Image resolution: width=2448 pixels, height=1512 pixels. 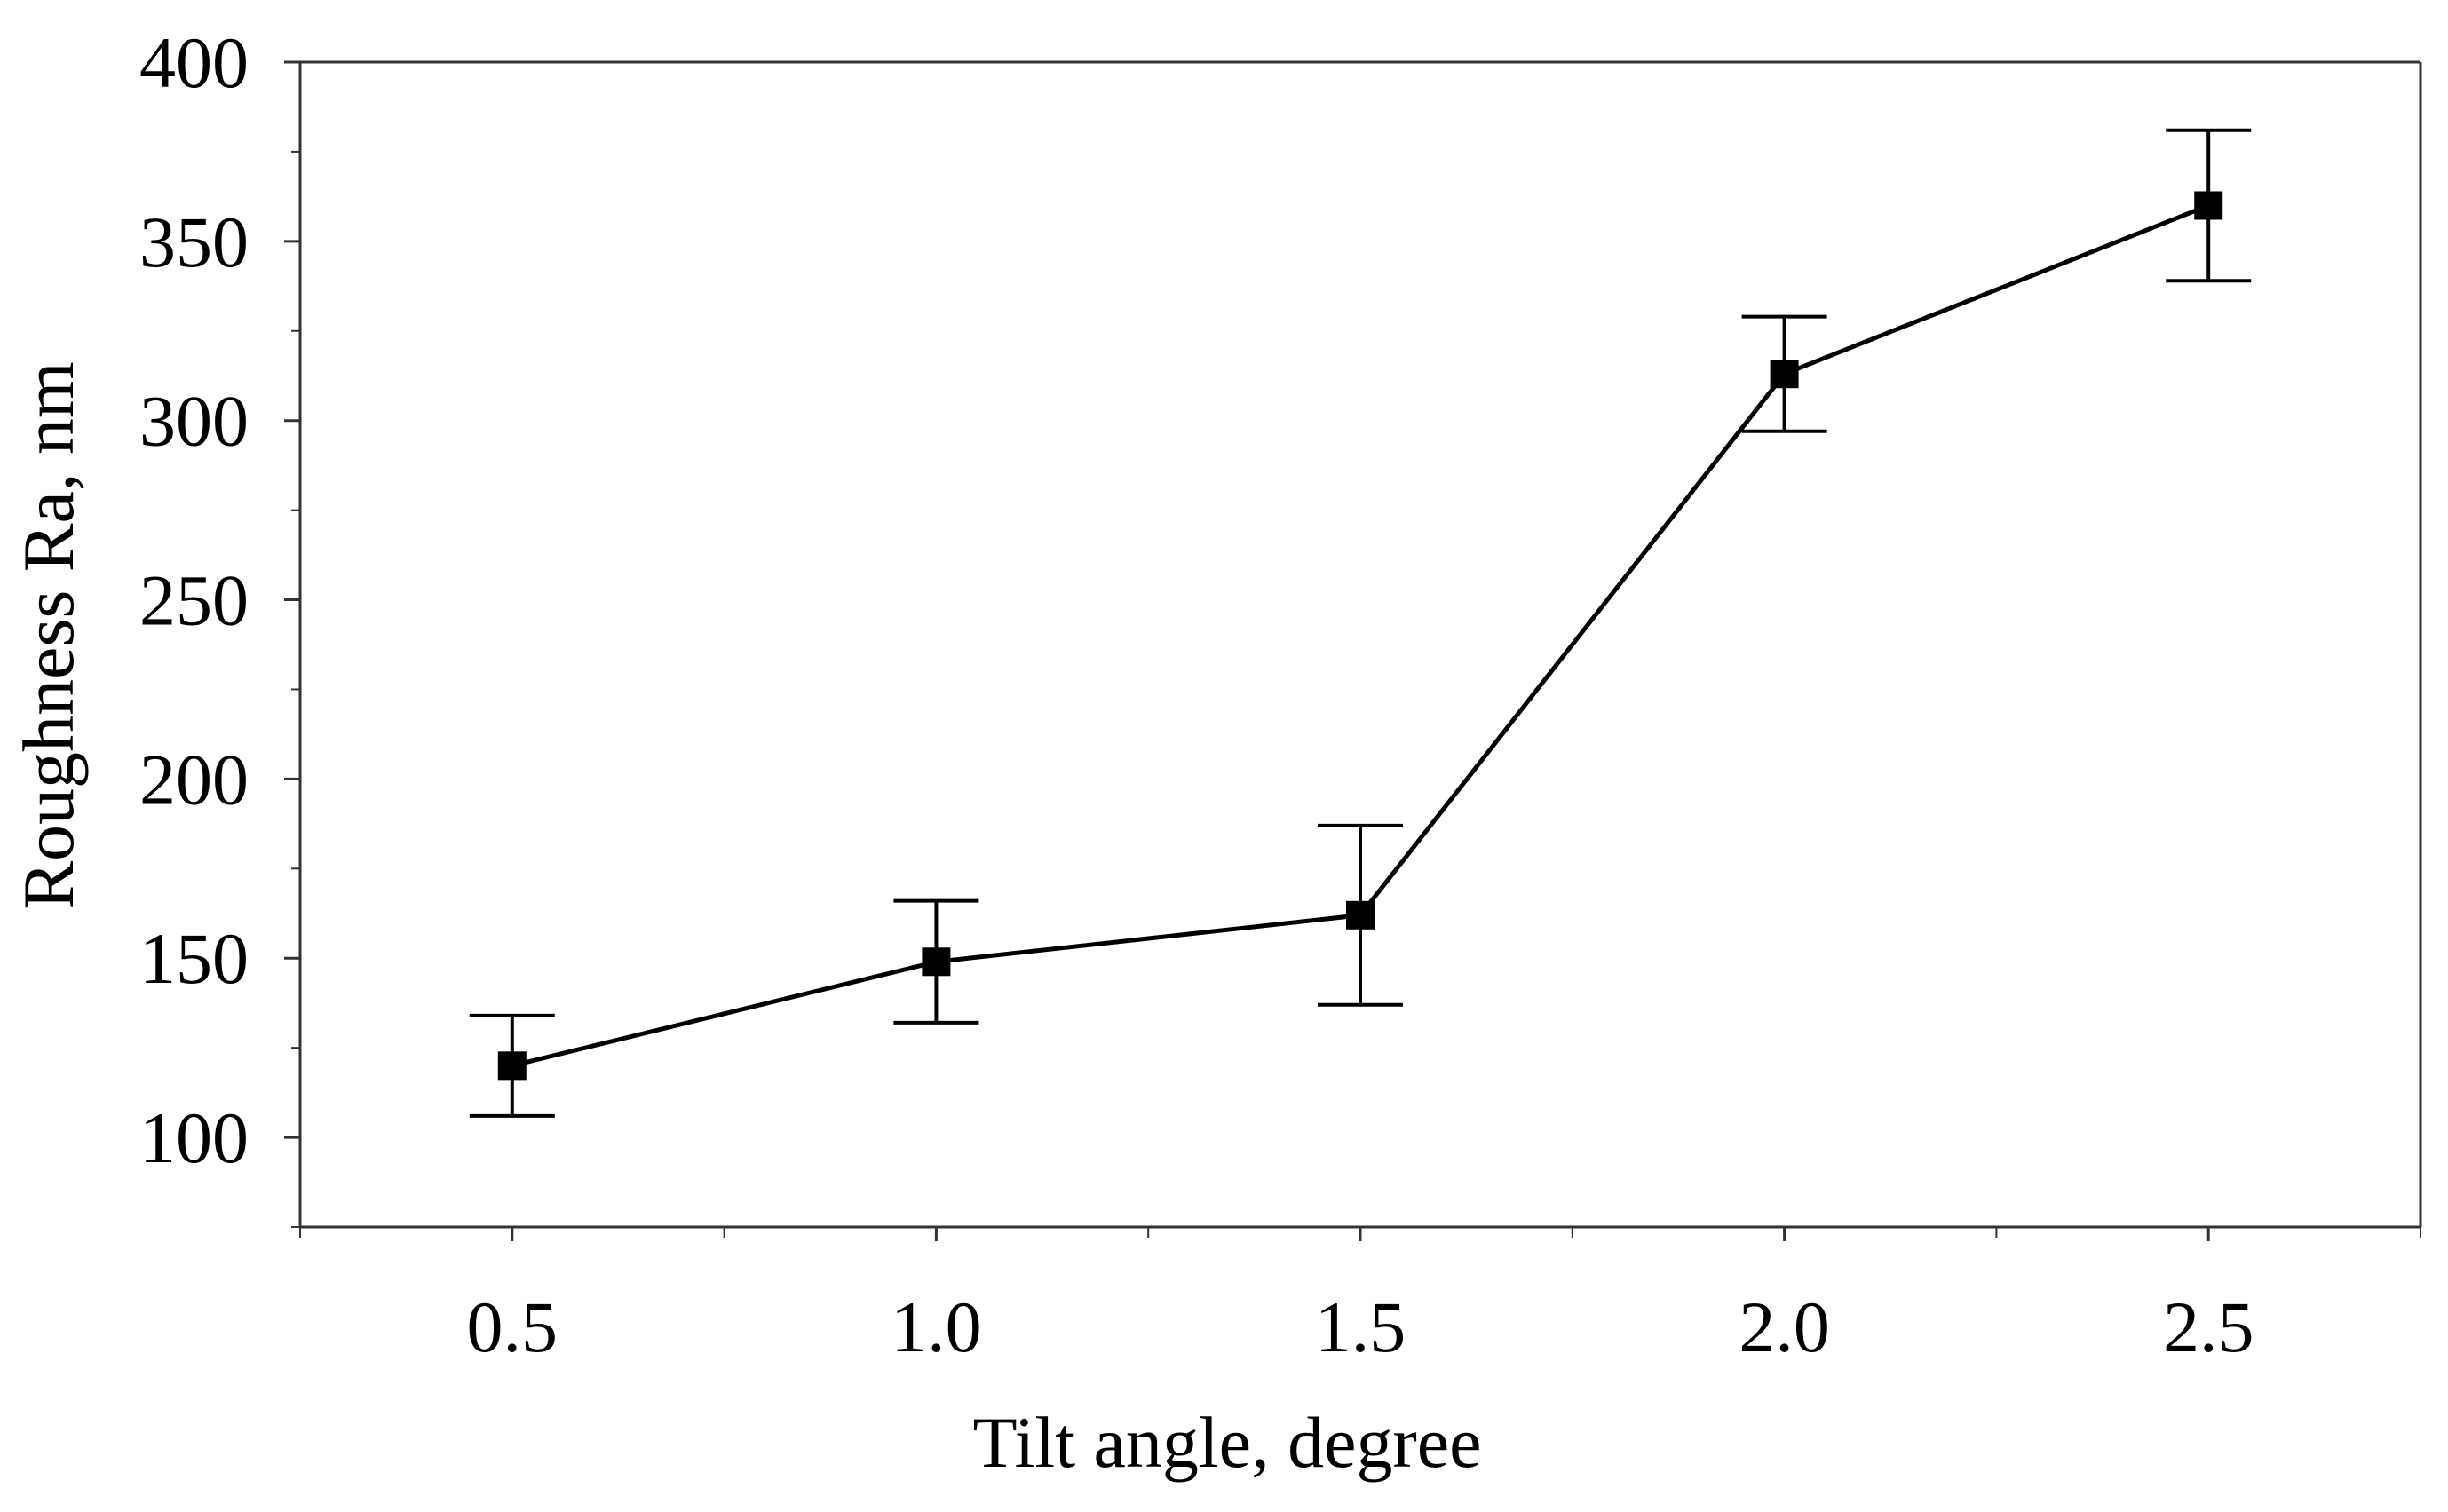 What do you see at coordinates (936, 1327) in the screenshot?
I see `x-tick-label: 1.0` at bounding box center [936, 1327].